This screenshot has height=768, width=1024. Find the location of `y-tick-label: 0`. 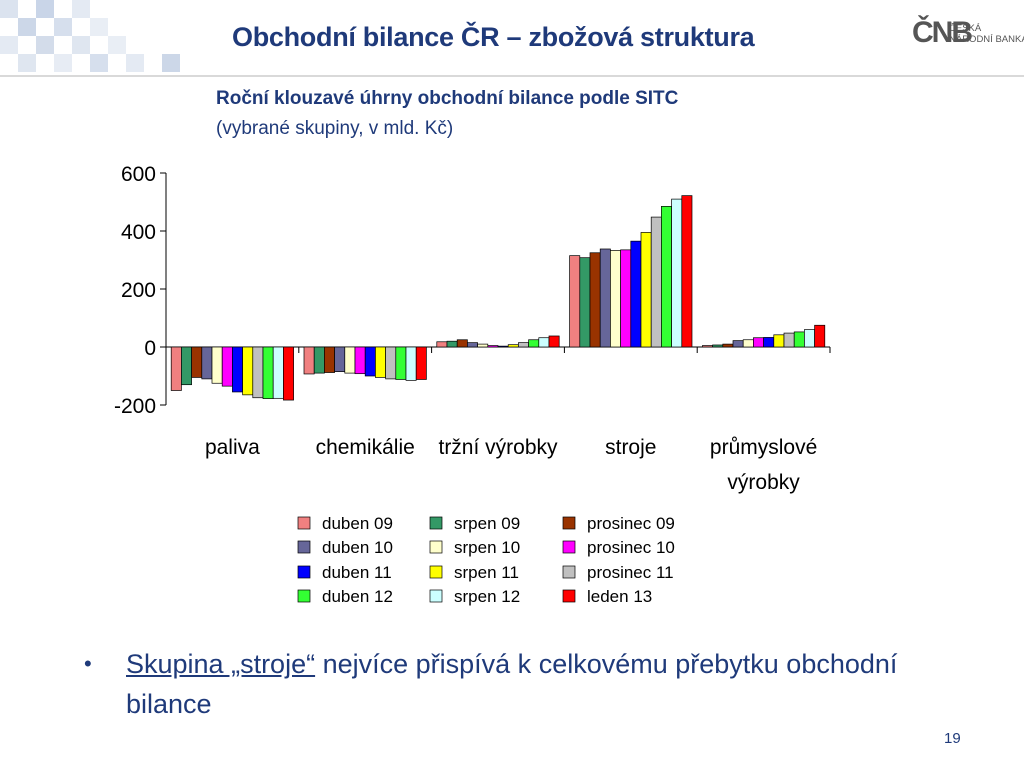

y-tick-label: 0 is located at coordinates (150, 348).